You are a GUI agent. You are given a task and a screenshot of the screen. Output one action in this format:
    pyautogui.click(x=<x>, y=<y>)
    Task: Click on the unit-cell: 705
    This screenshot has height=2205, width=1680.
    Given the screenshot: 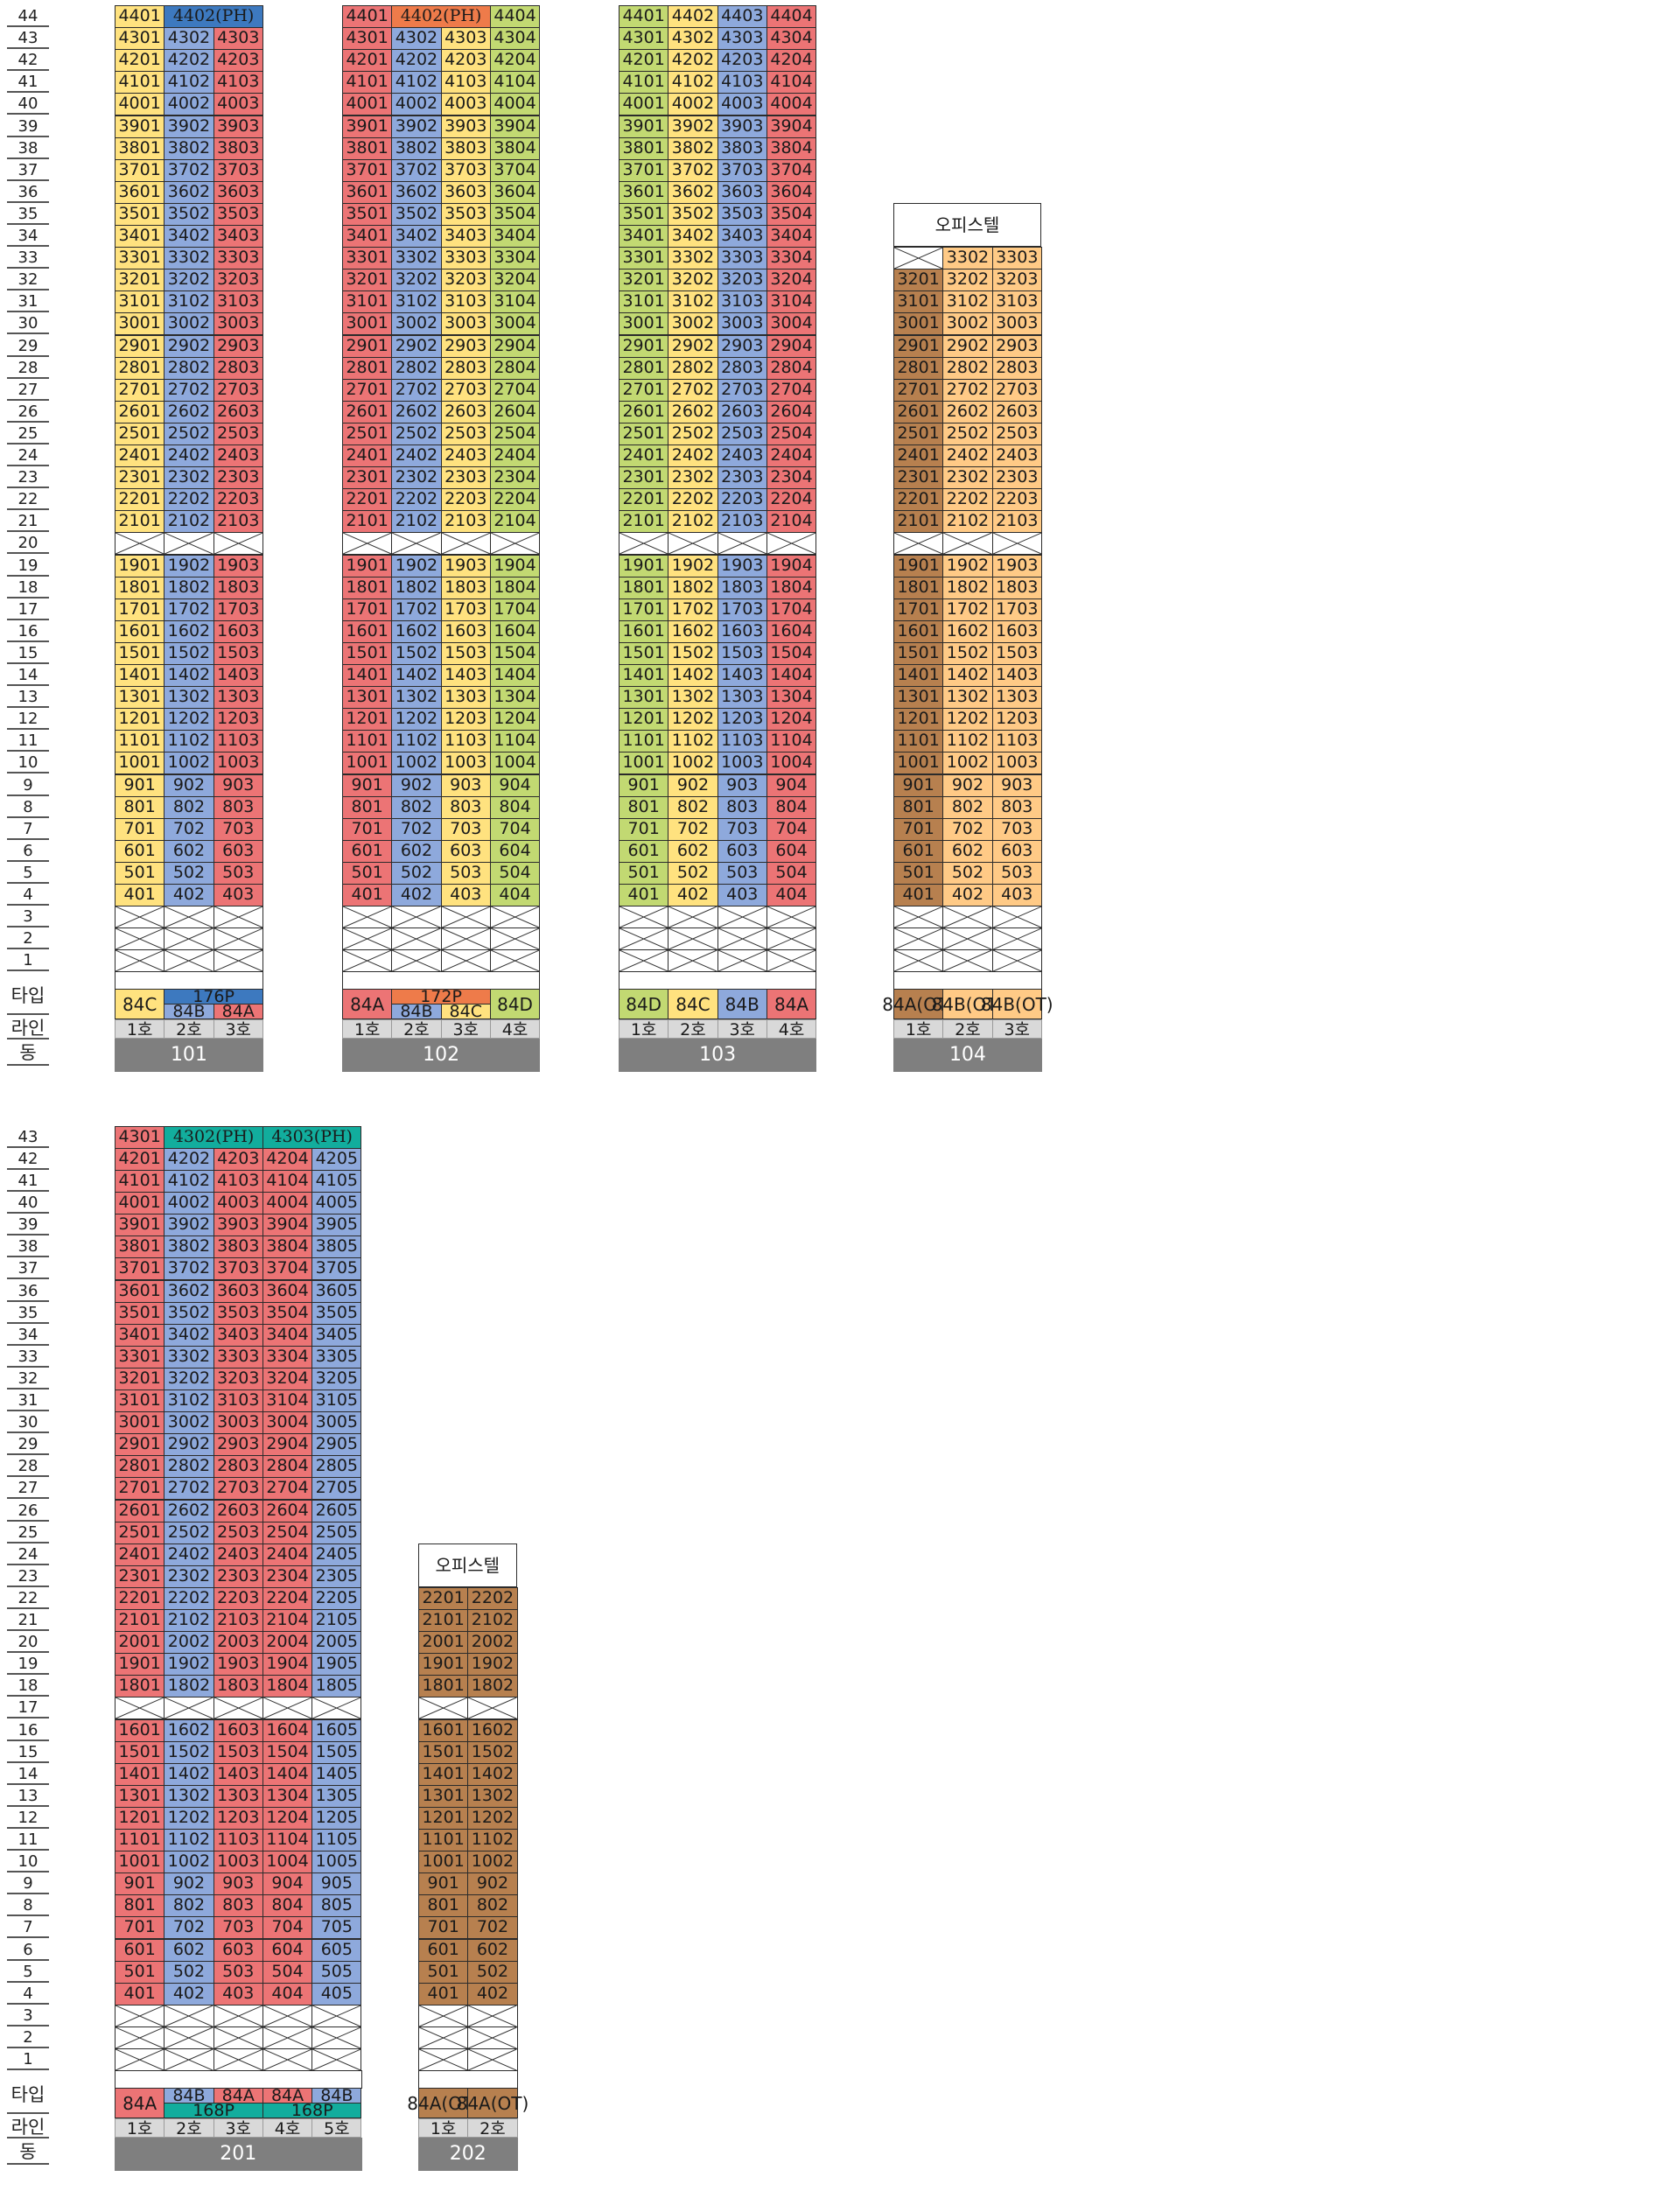 What is the action you would take?
    pyautogui.click(x=337, y=1928)
    